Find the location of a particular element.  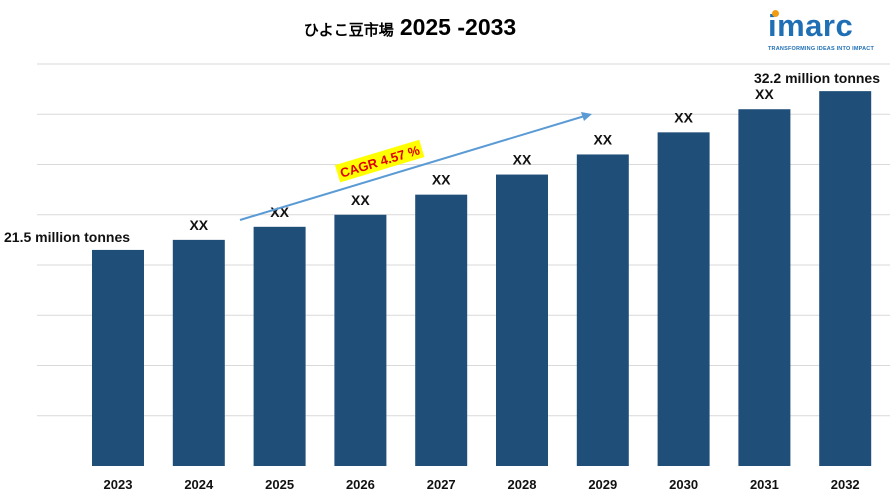

data-label-2032: 32.2 million tonnes is located at coordinates (817, 78).